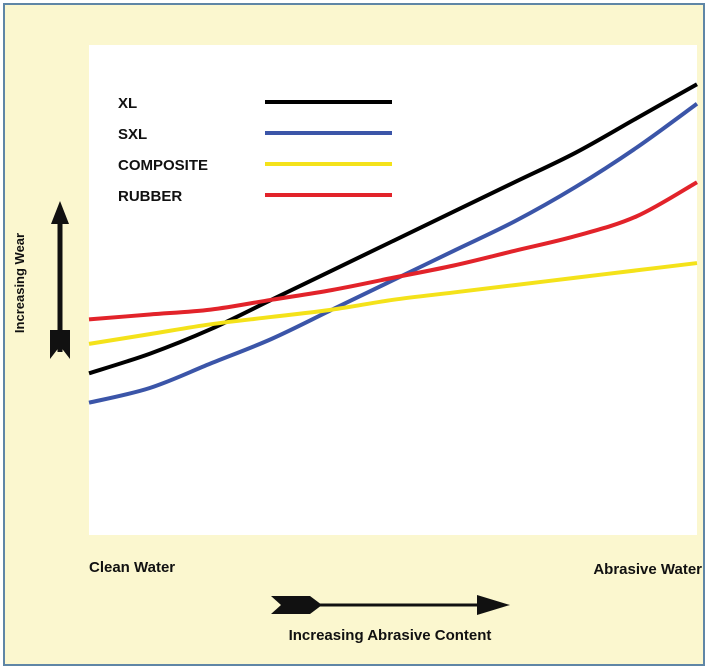 This screenshot has width=710, height=671. I want to click on series-line-composite, so click(393, 303).